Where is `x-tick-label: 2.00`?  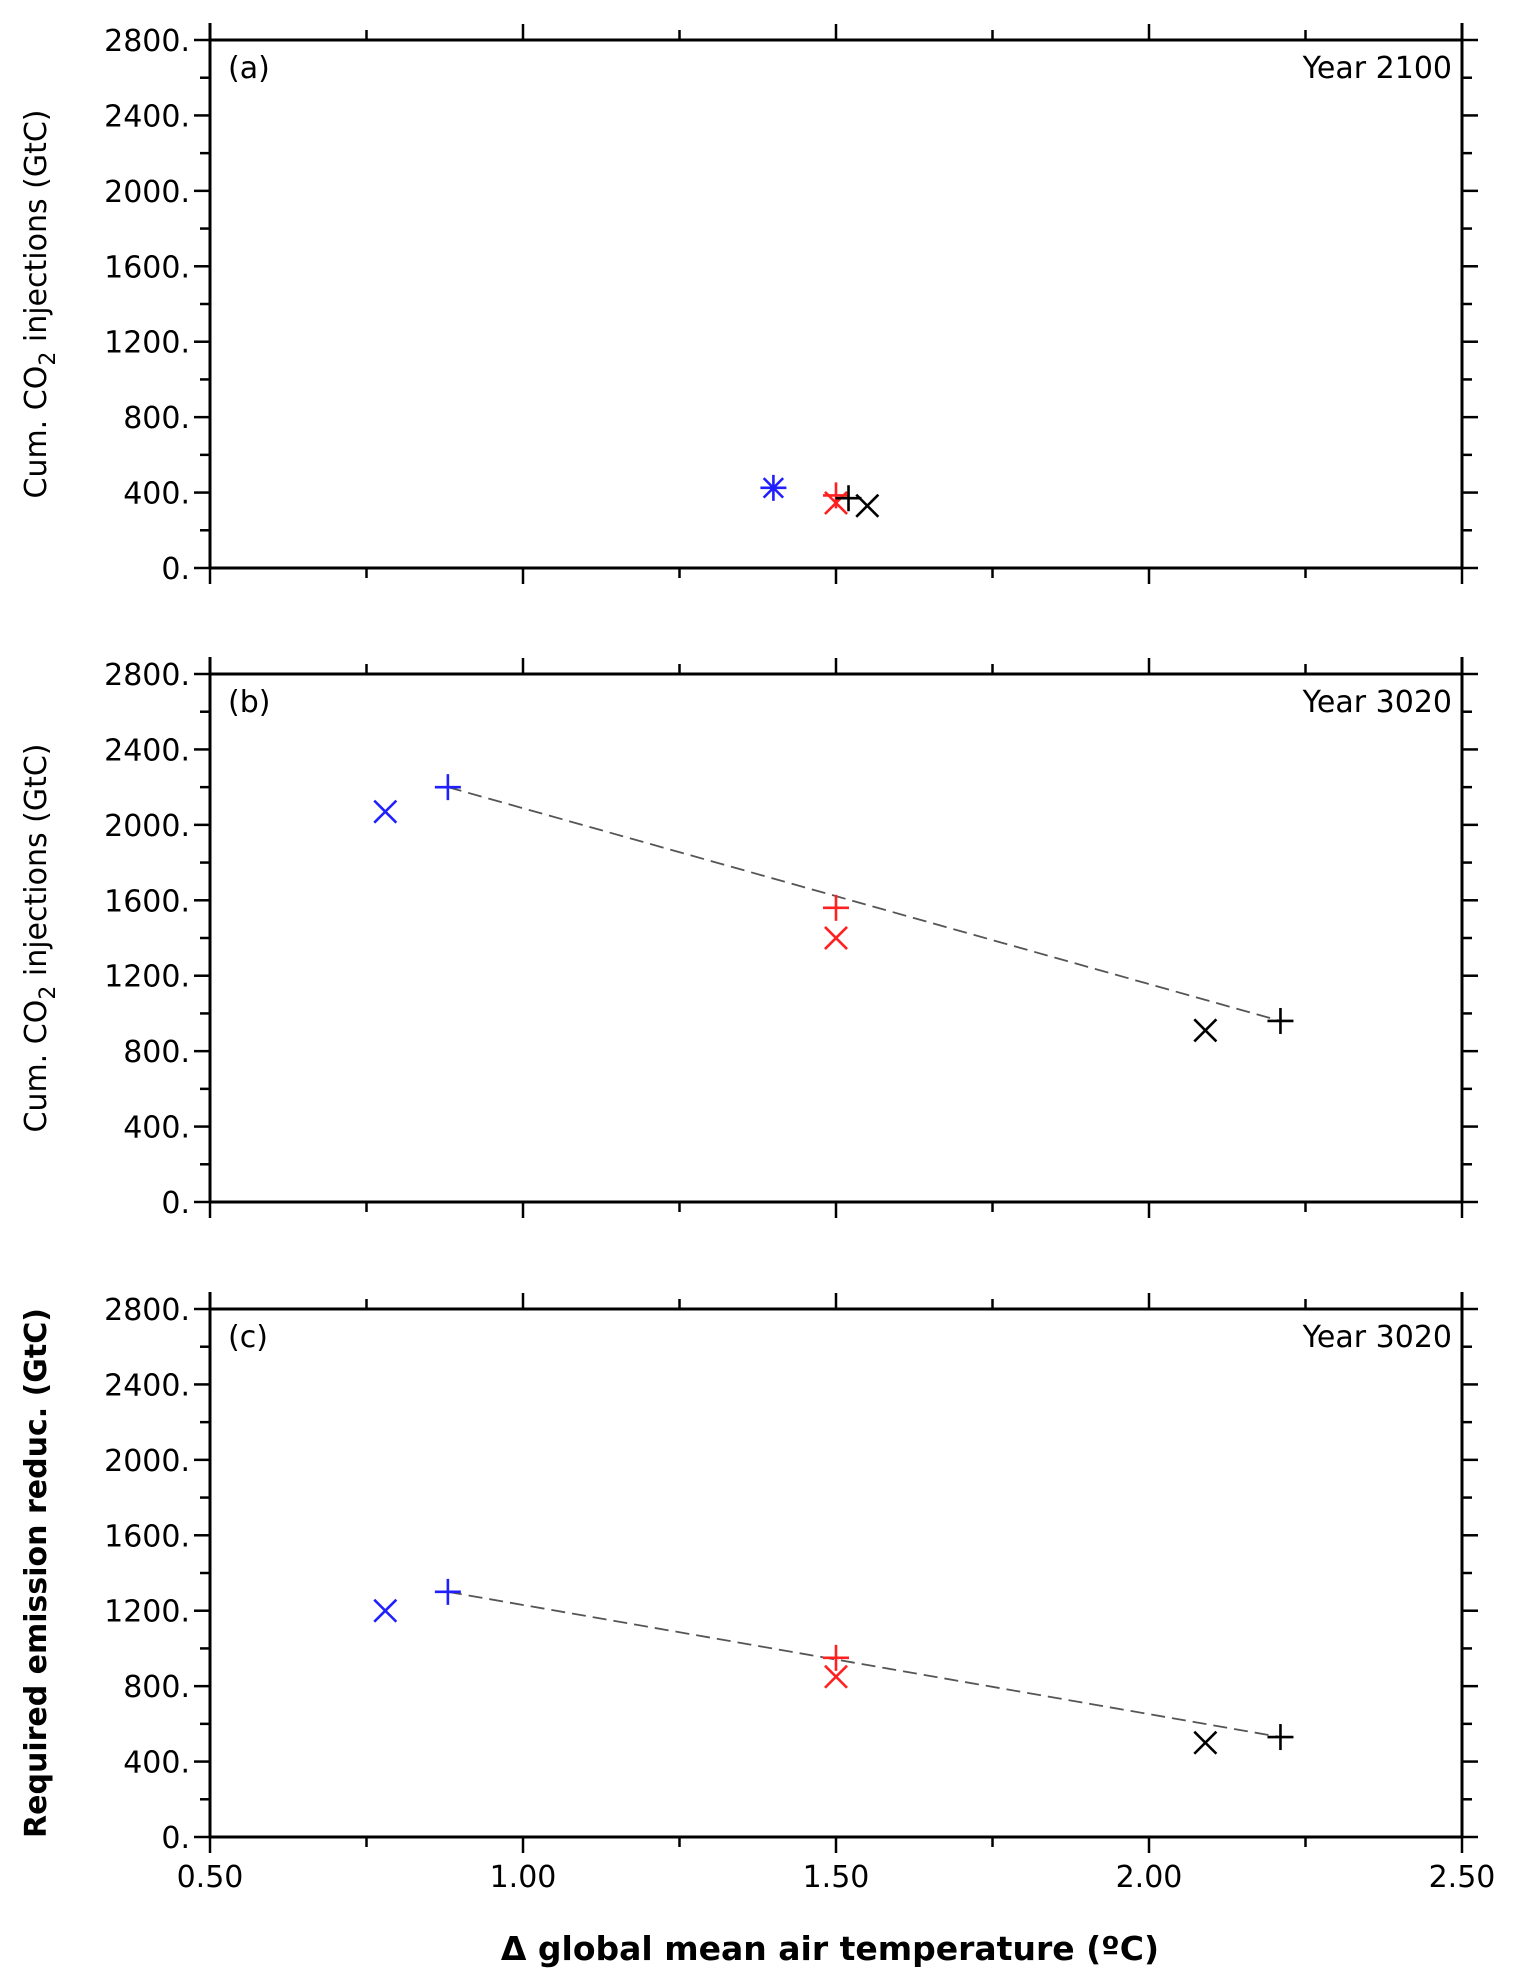
x-tick-label: 2.00 is located at coordinates (1149, 1877).